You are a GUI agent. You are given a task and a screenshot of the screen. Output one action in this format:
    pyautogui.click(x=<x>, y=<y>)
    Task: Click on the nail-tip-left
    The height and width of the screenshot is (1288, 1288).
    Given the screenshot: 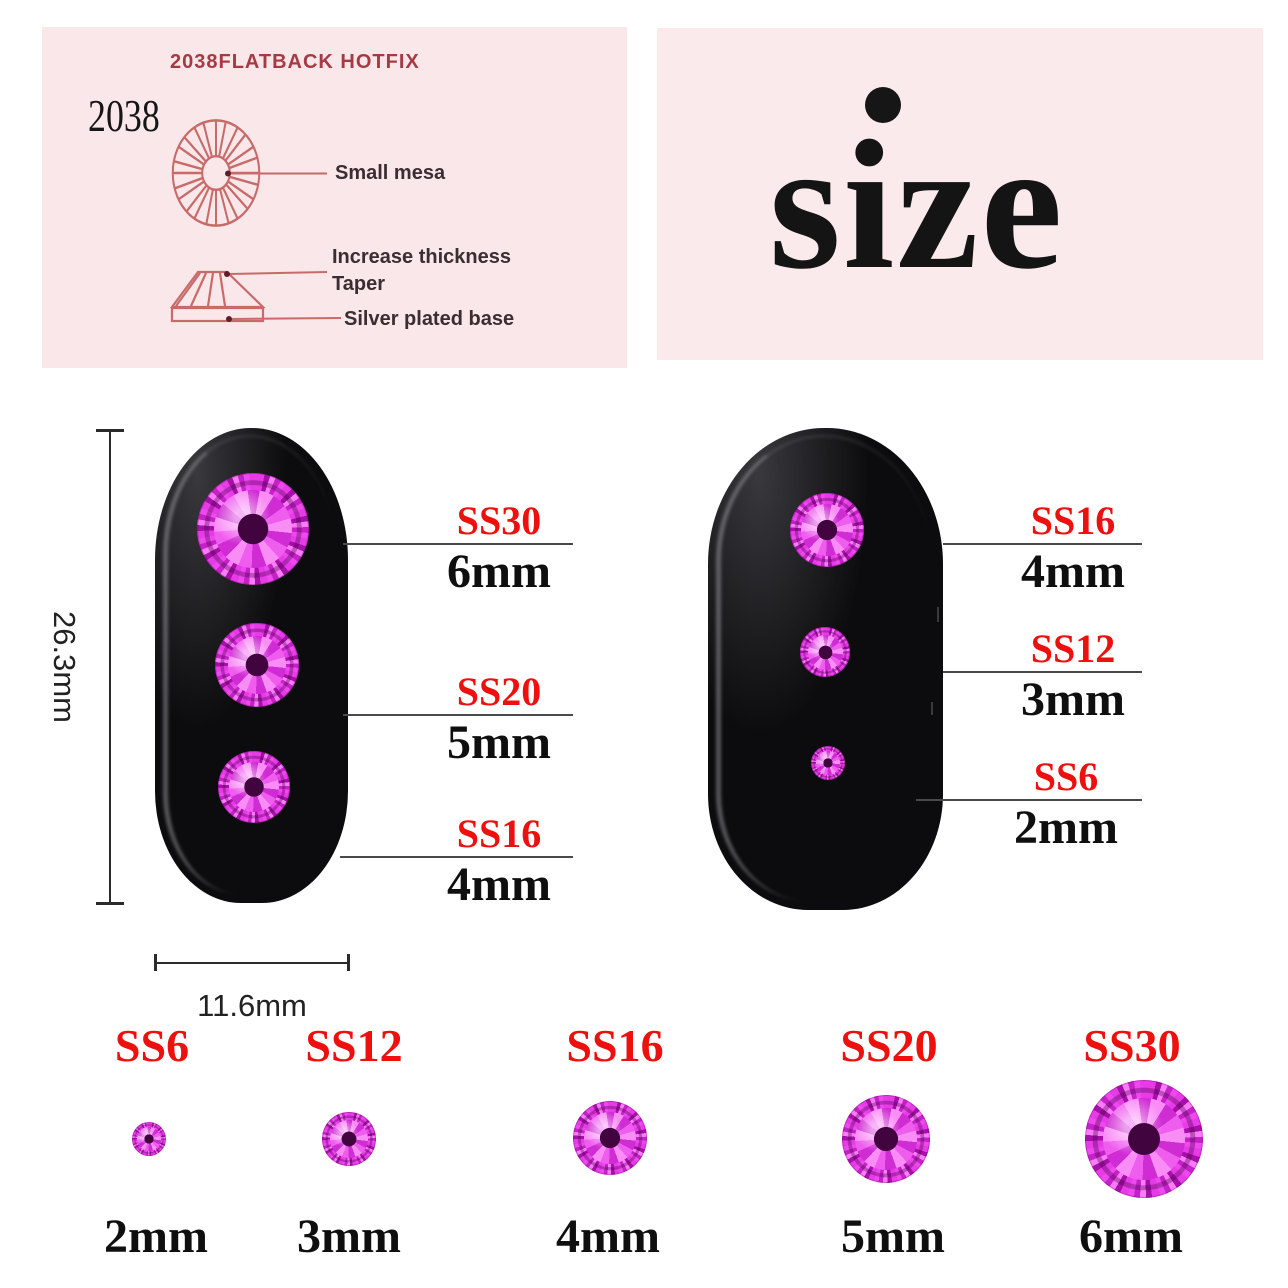 What is the action you would take?
    pyautogui.click(x=251, y=665)
    